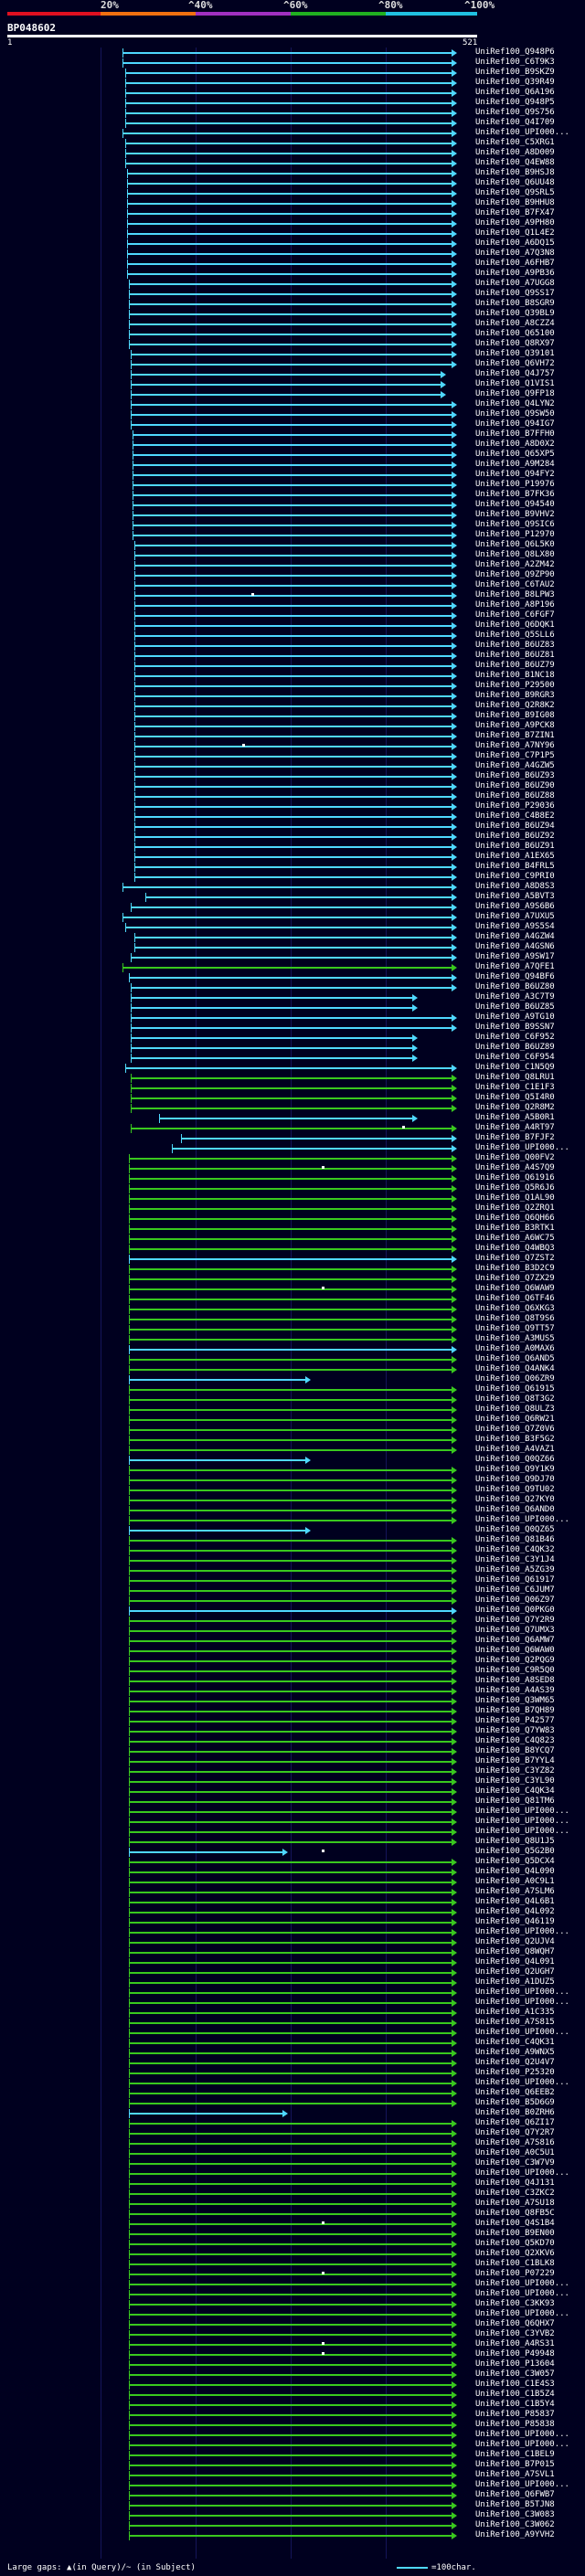 The image size is (585, 2576). What do you see at coordinates (515, 1167) in the screenshot?
I see `hit-accession-link: UniRef100_A4S7Q9` at bounding box center [515, 1167].